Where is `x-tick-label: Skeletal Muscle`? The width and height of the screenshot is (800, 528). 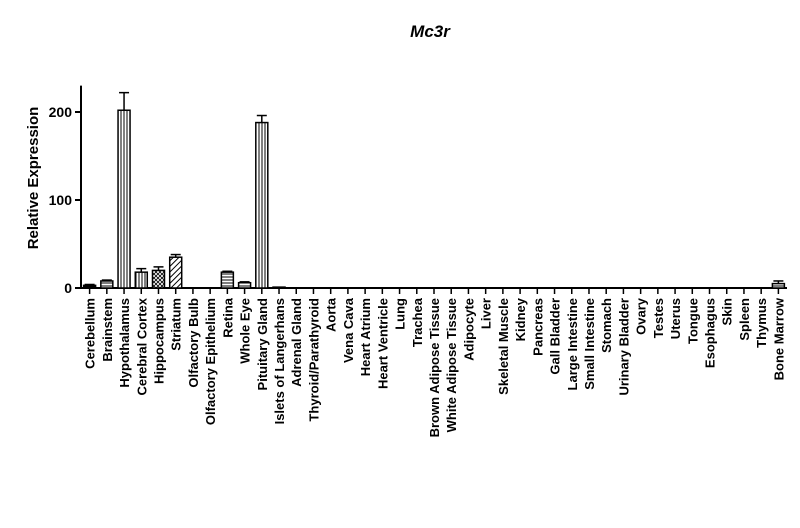
x-tick-label: Skeletal Muscle is located at coordinates (503, 346).